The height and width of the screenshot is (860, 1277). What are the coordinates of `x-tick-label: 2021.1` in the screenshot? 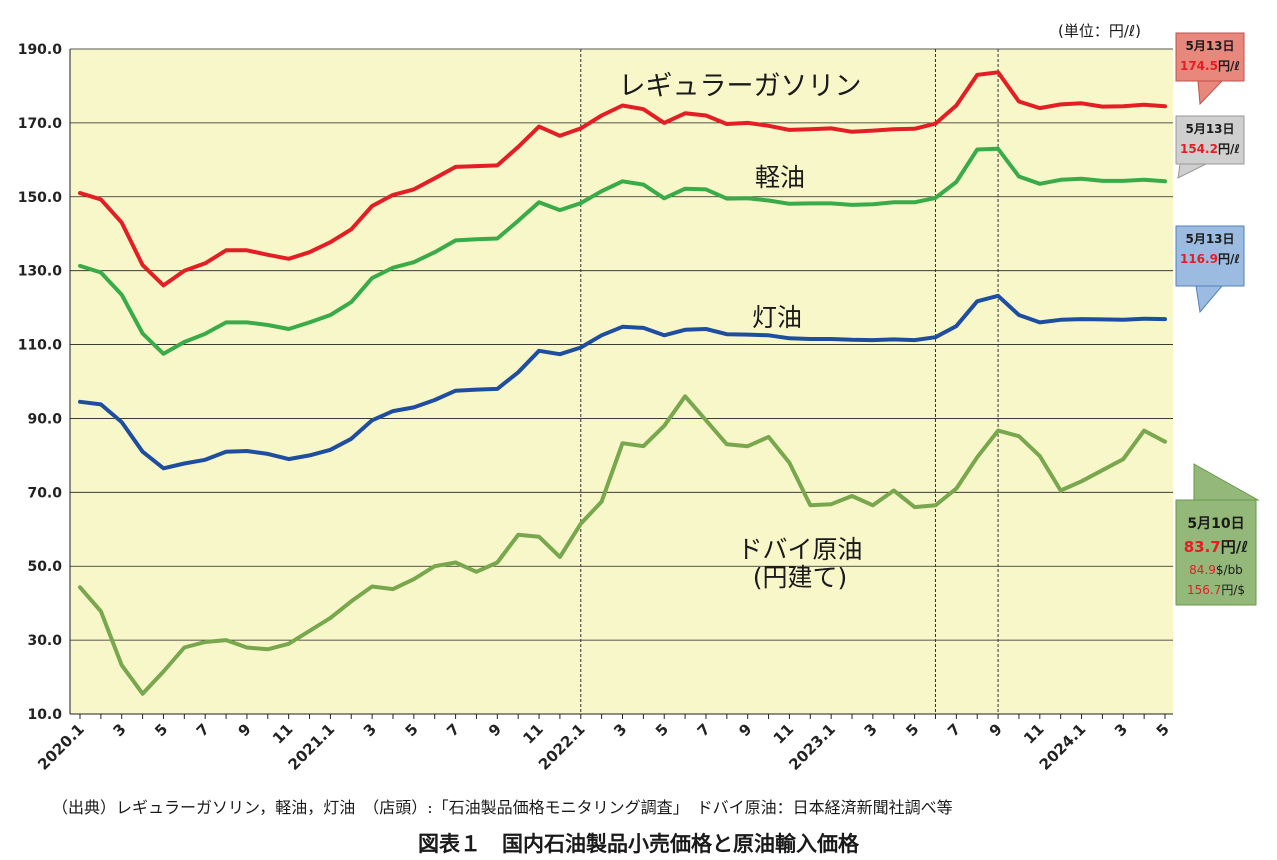 It's located at (312, 747).